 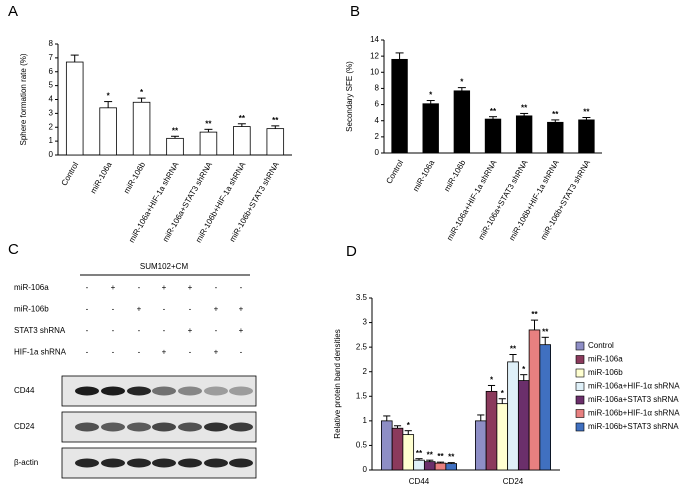 I want to click on x-tick-label: CD44, so click(x=419, y=481).